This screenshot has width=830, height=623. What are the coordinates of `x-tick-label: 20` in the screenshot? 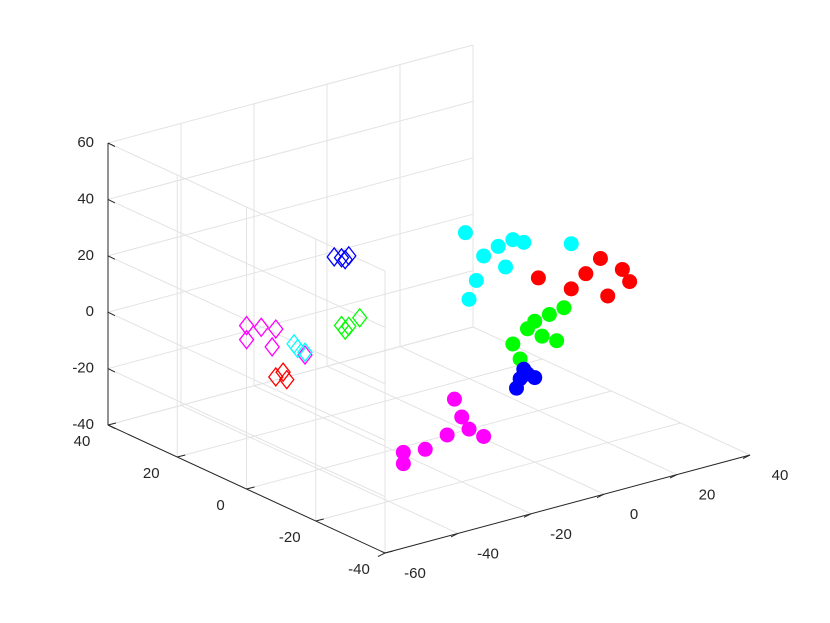 It's located at (707, 495).